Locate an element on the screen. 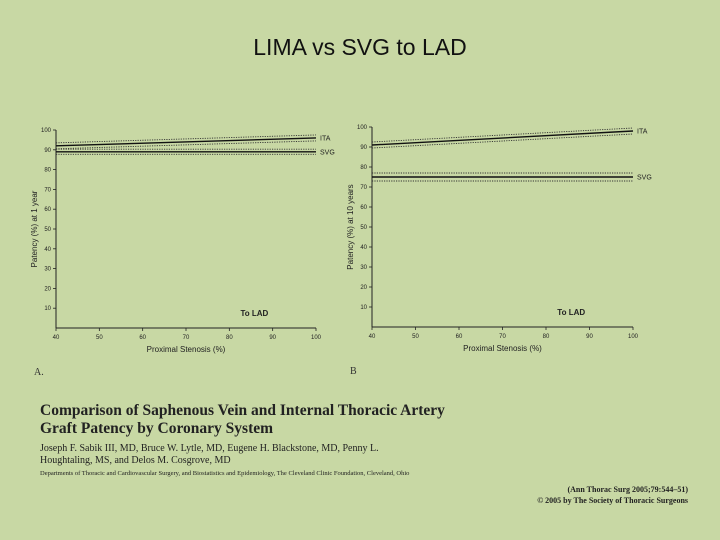 This screenshot has height=540, width=720. chart-b-xtick-label: 40 is located at coordinates (372, 337).